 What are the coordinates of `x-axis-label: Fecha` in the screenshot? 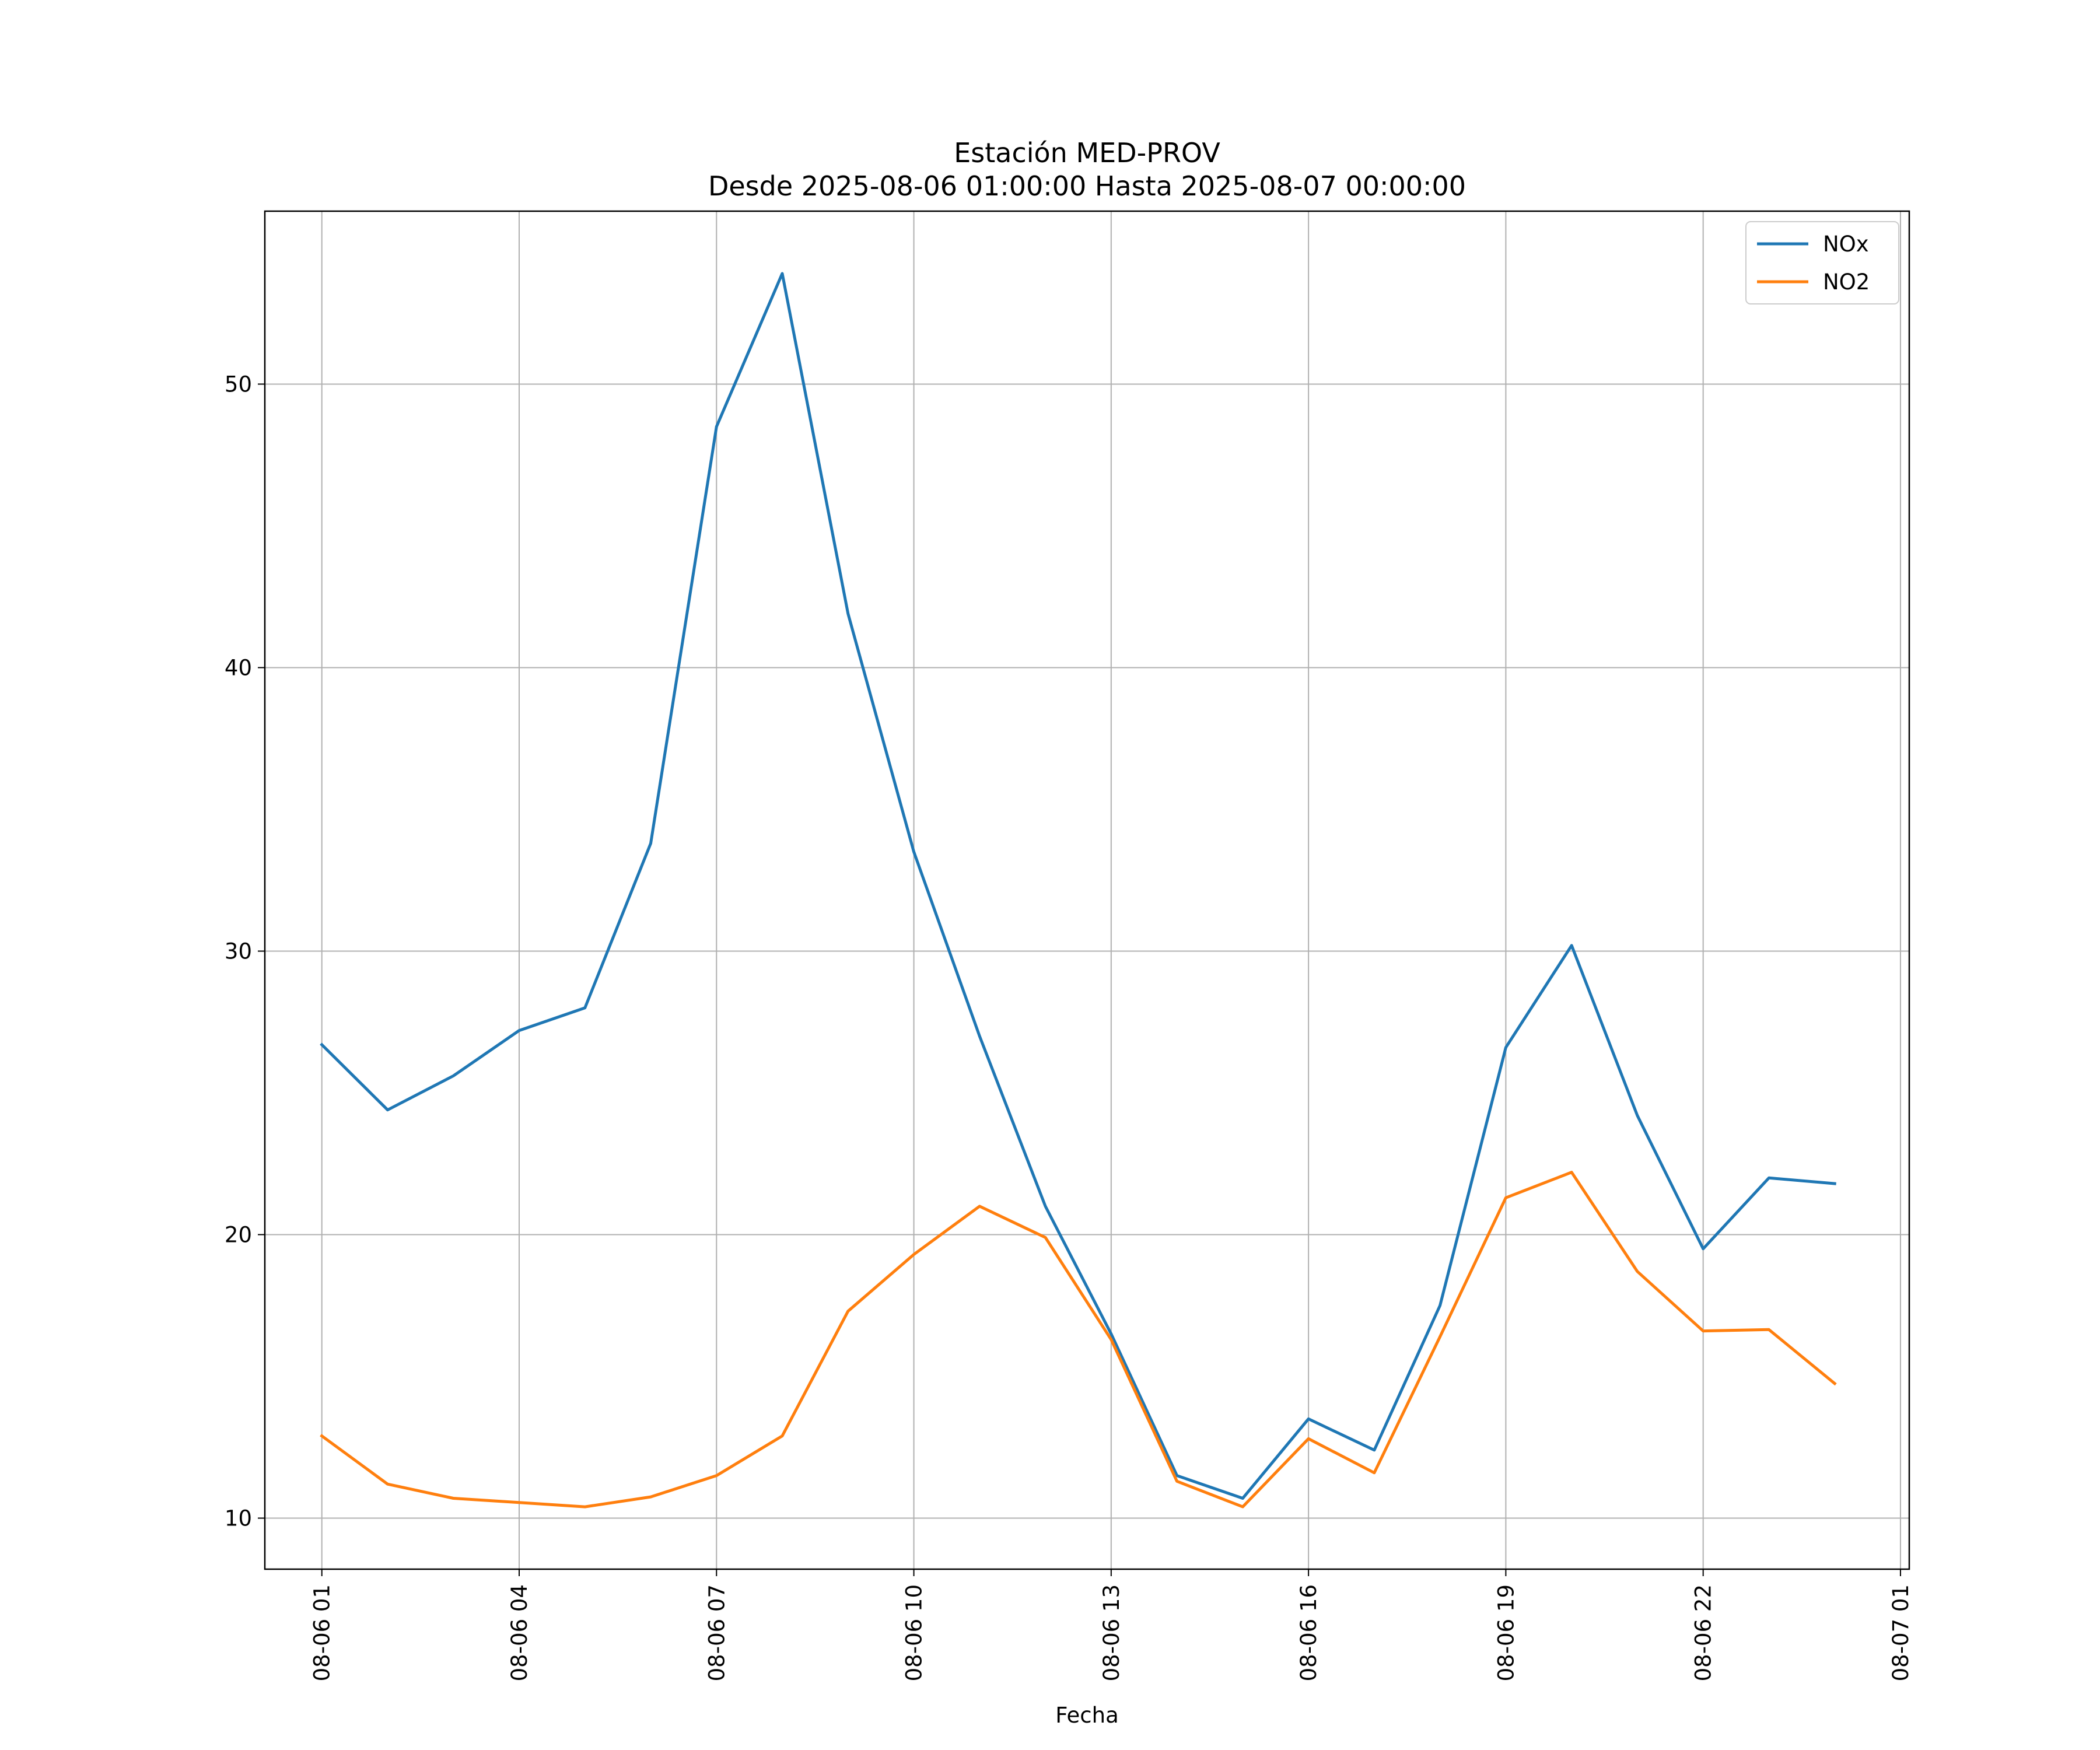 It's located at (1087, 1715).